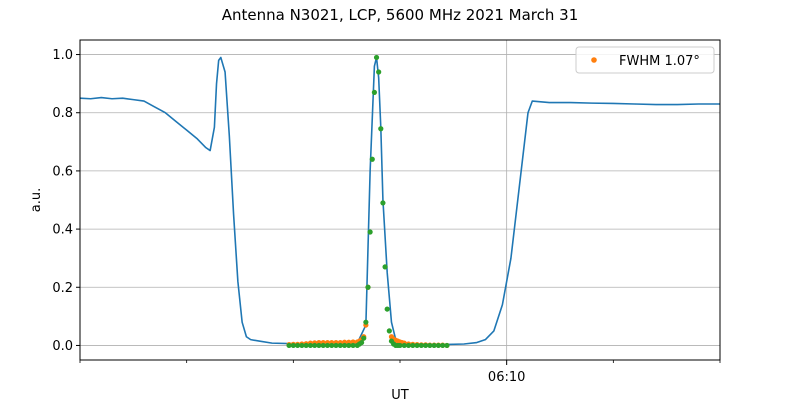  I want to click on legend-label-fwhm: FWHM 1.07°, so click(659, 61).